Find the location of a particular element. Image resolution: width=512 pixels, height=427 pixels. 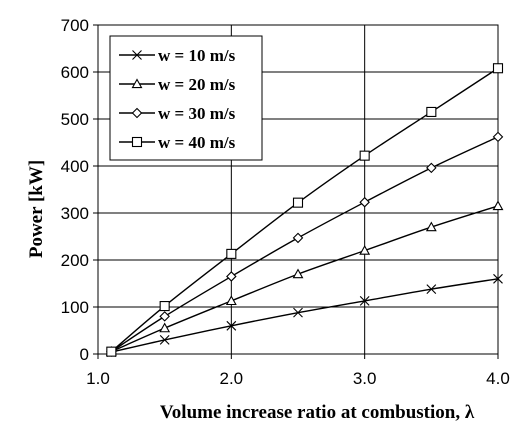

y-tick-label: 300 is located at coordinates (75, 213).